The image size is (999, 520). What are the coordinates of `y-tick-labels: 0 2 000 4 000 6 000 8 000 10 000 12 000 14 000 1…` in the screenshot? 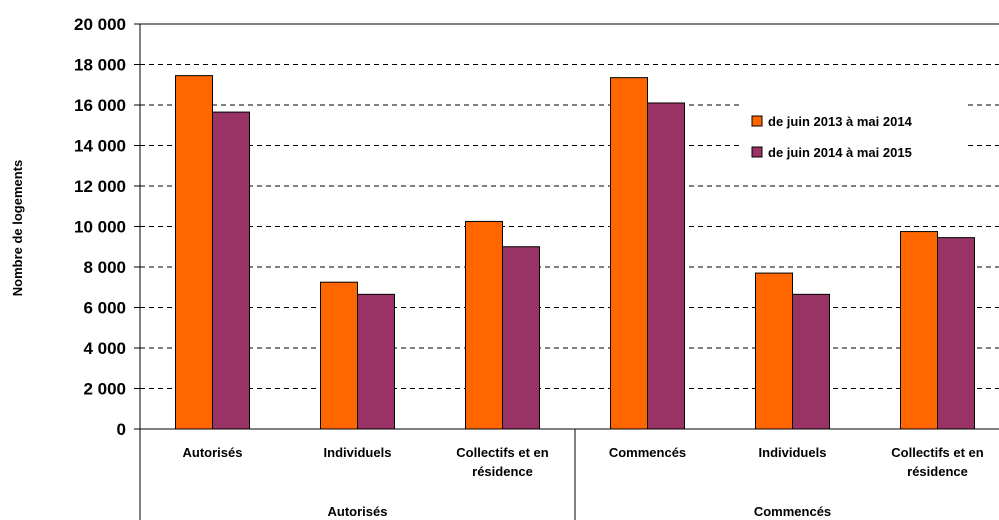 It's located at (100, 227).